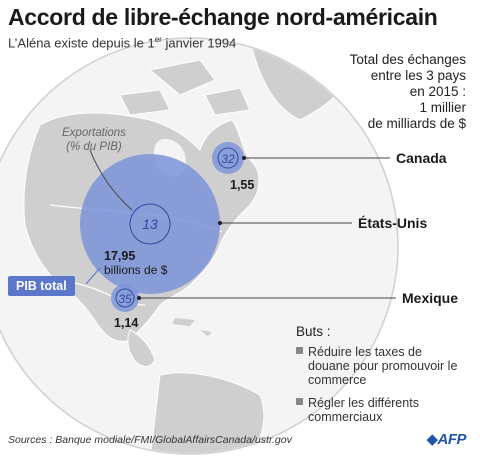  I want to click on afp-logo: ◆AFP, so click(446, 439).